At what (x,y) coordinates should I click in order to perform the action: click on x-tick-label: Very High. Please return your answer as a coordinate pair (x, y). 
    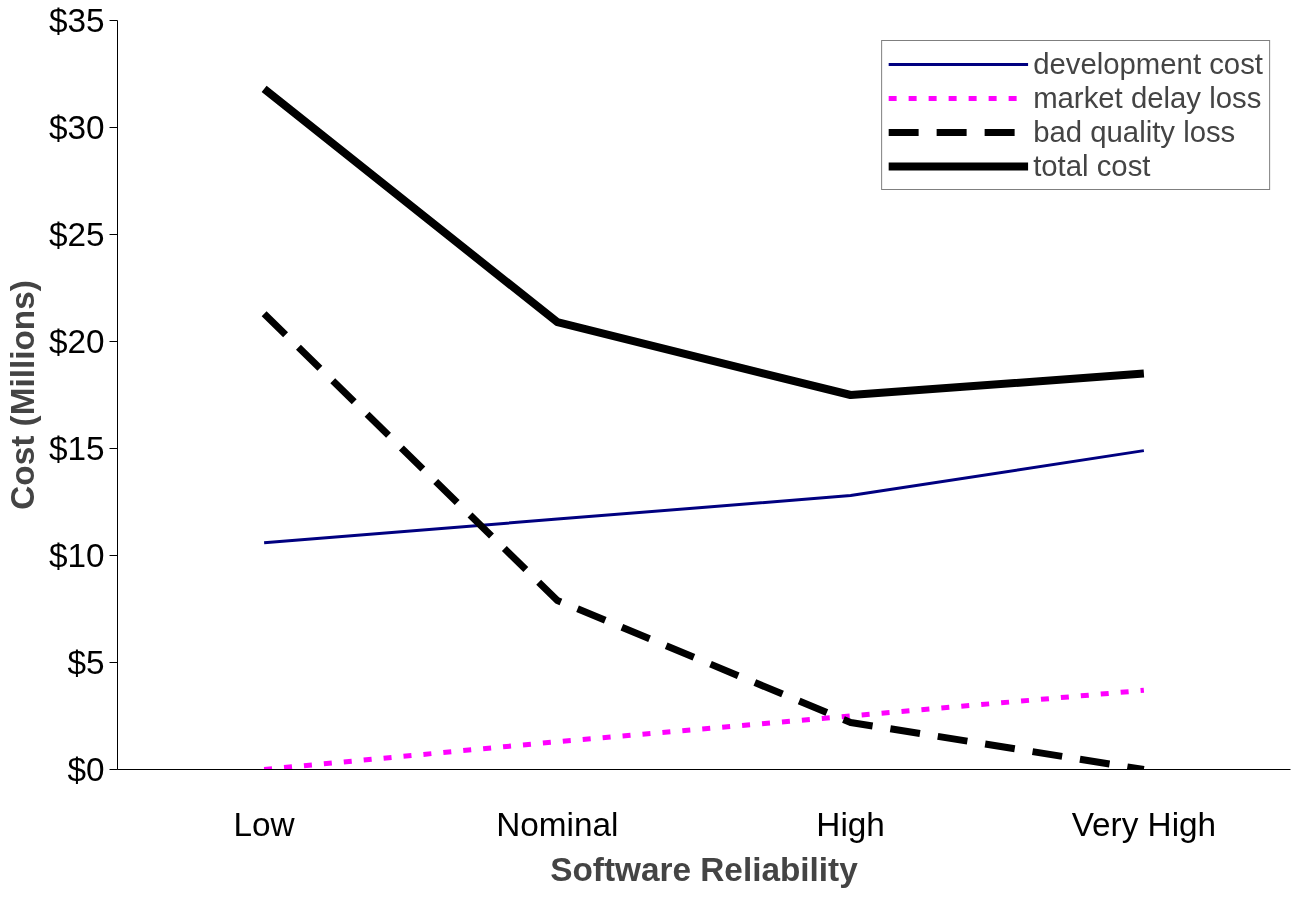
    Looking at the image, I should click on (1144, 824).